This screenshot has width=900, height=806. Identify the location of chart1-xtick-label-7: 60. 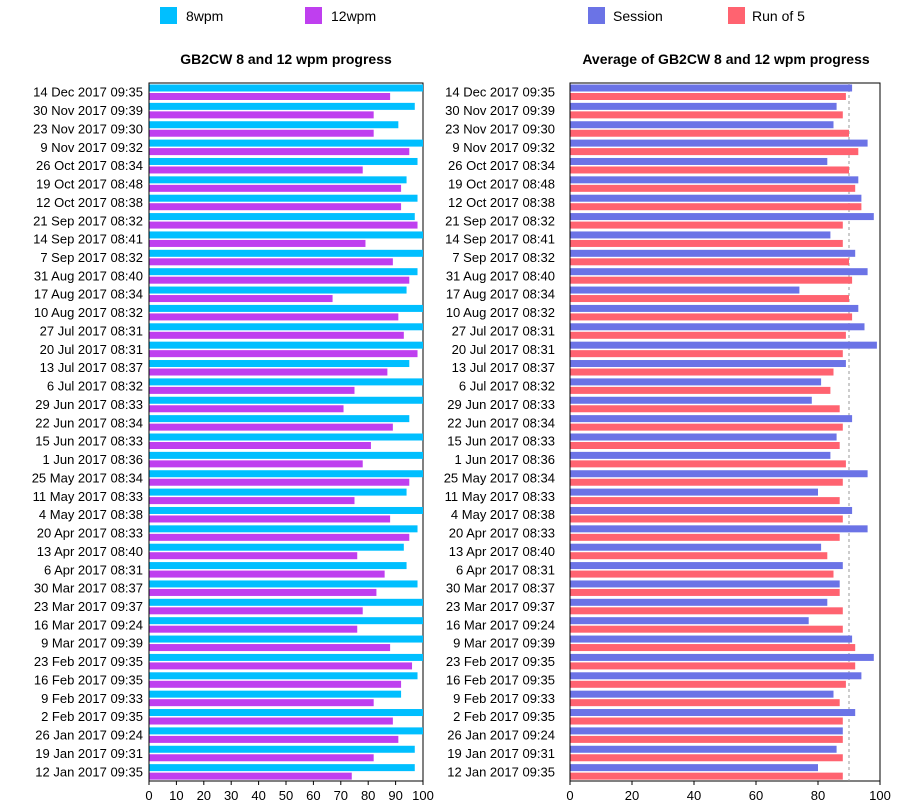
(313, 795).